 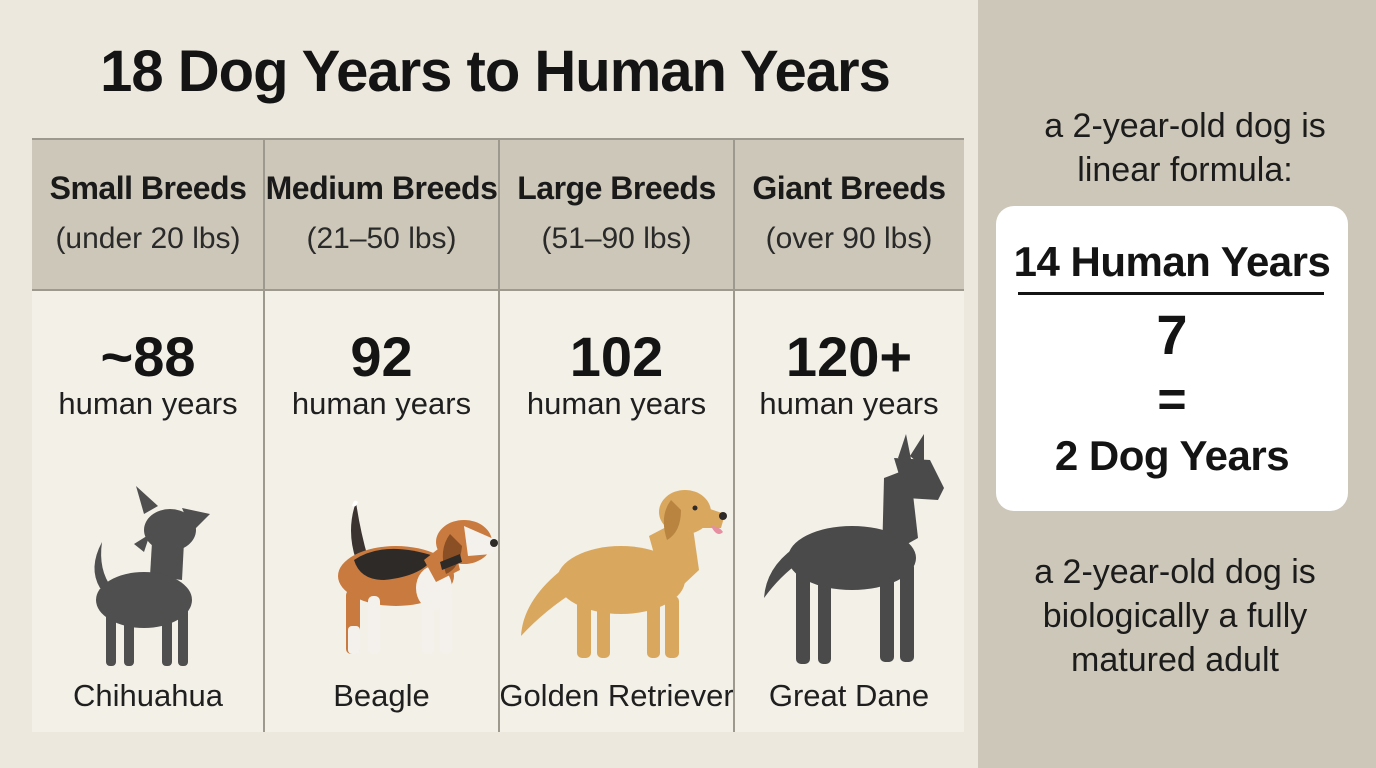 I want to click on formula-denominator: 7, so click(x=1172, y=334).